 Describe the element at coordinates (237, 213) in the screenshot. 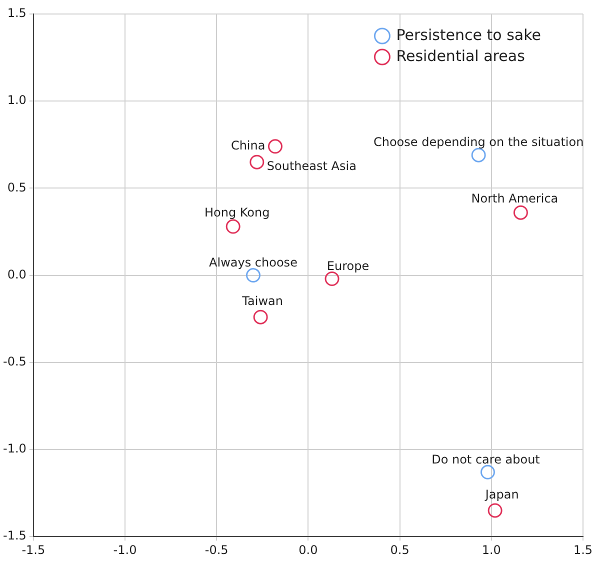

I see `annotation: Hong Kong` at that location.